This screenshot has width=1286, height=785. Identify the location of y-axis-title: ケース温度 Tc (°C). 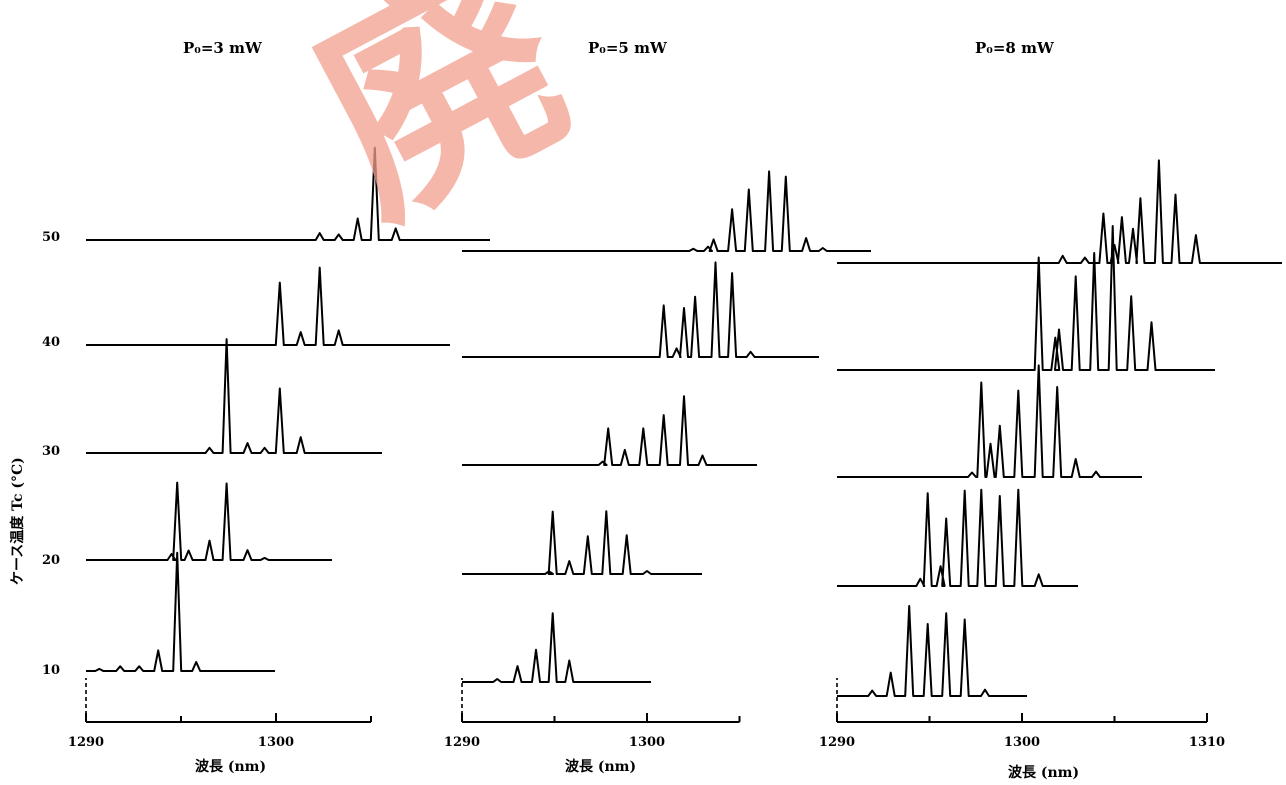
(17, 521).